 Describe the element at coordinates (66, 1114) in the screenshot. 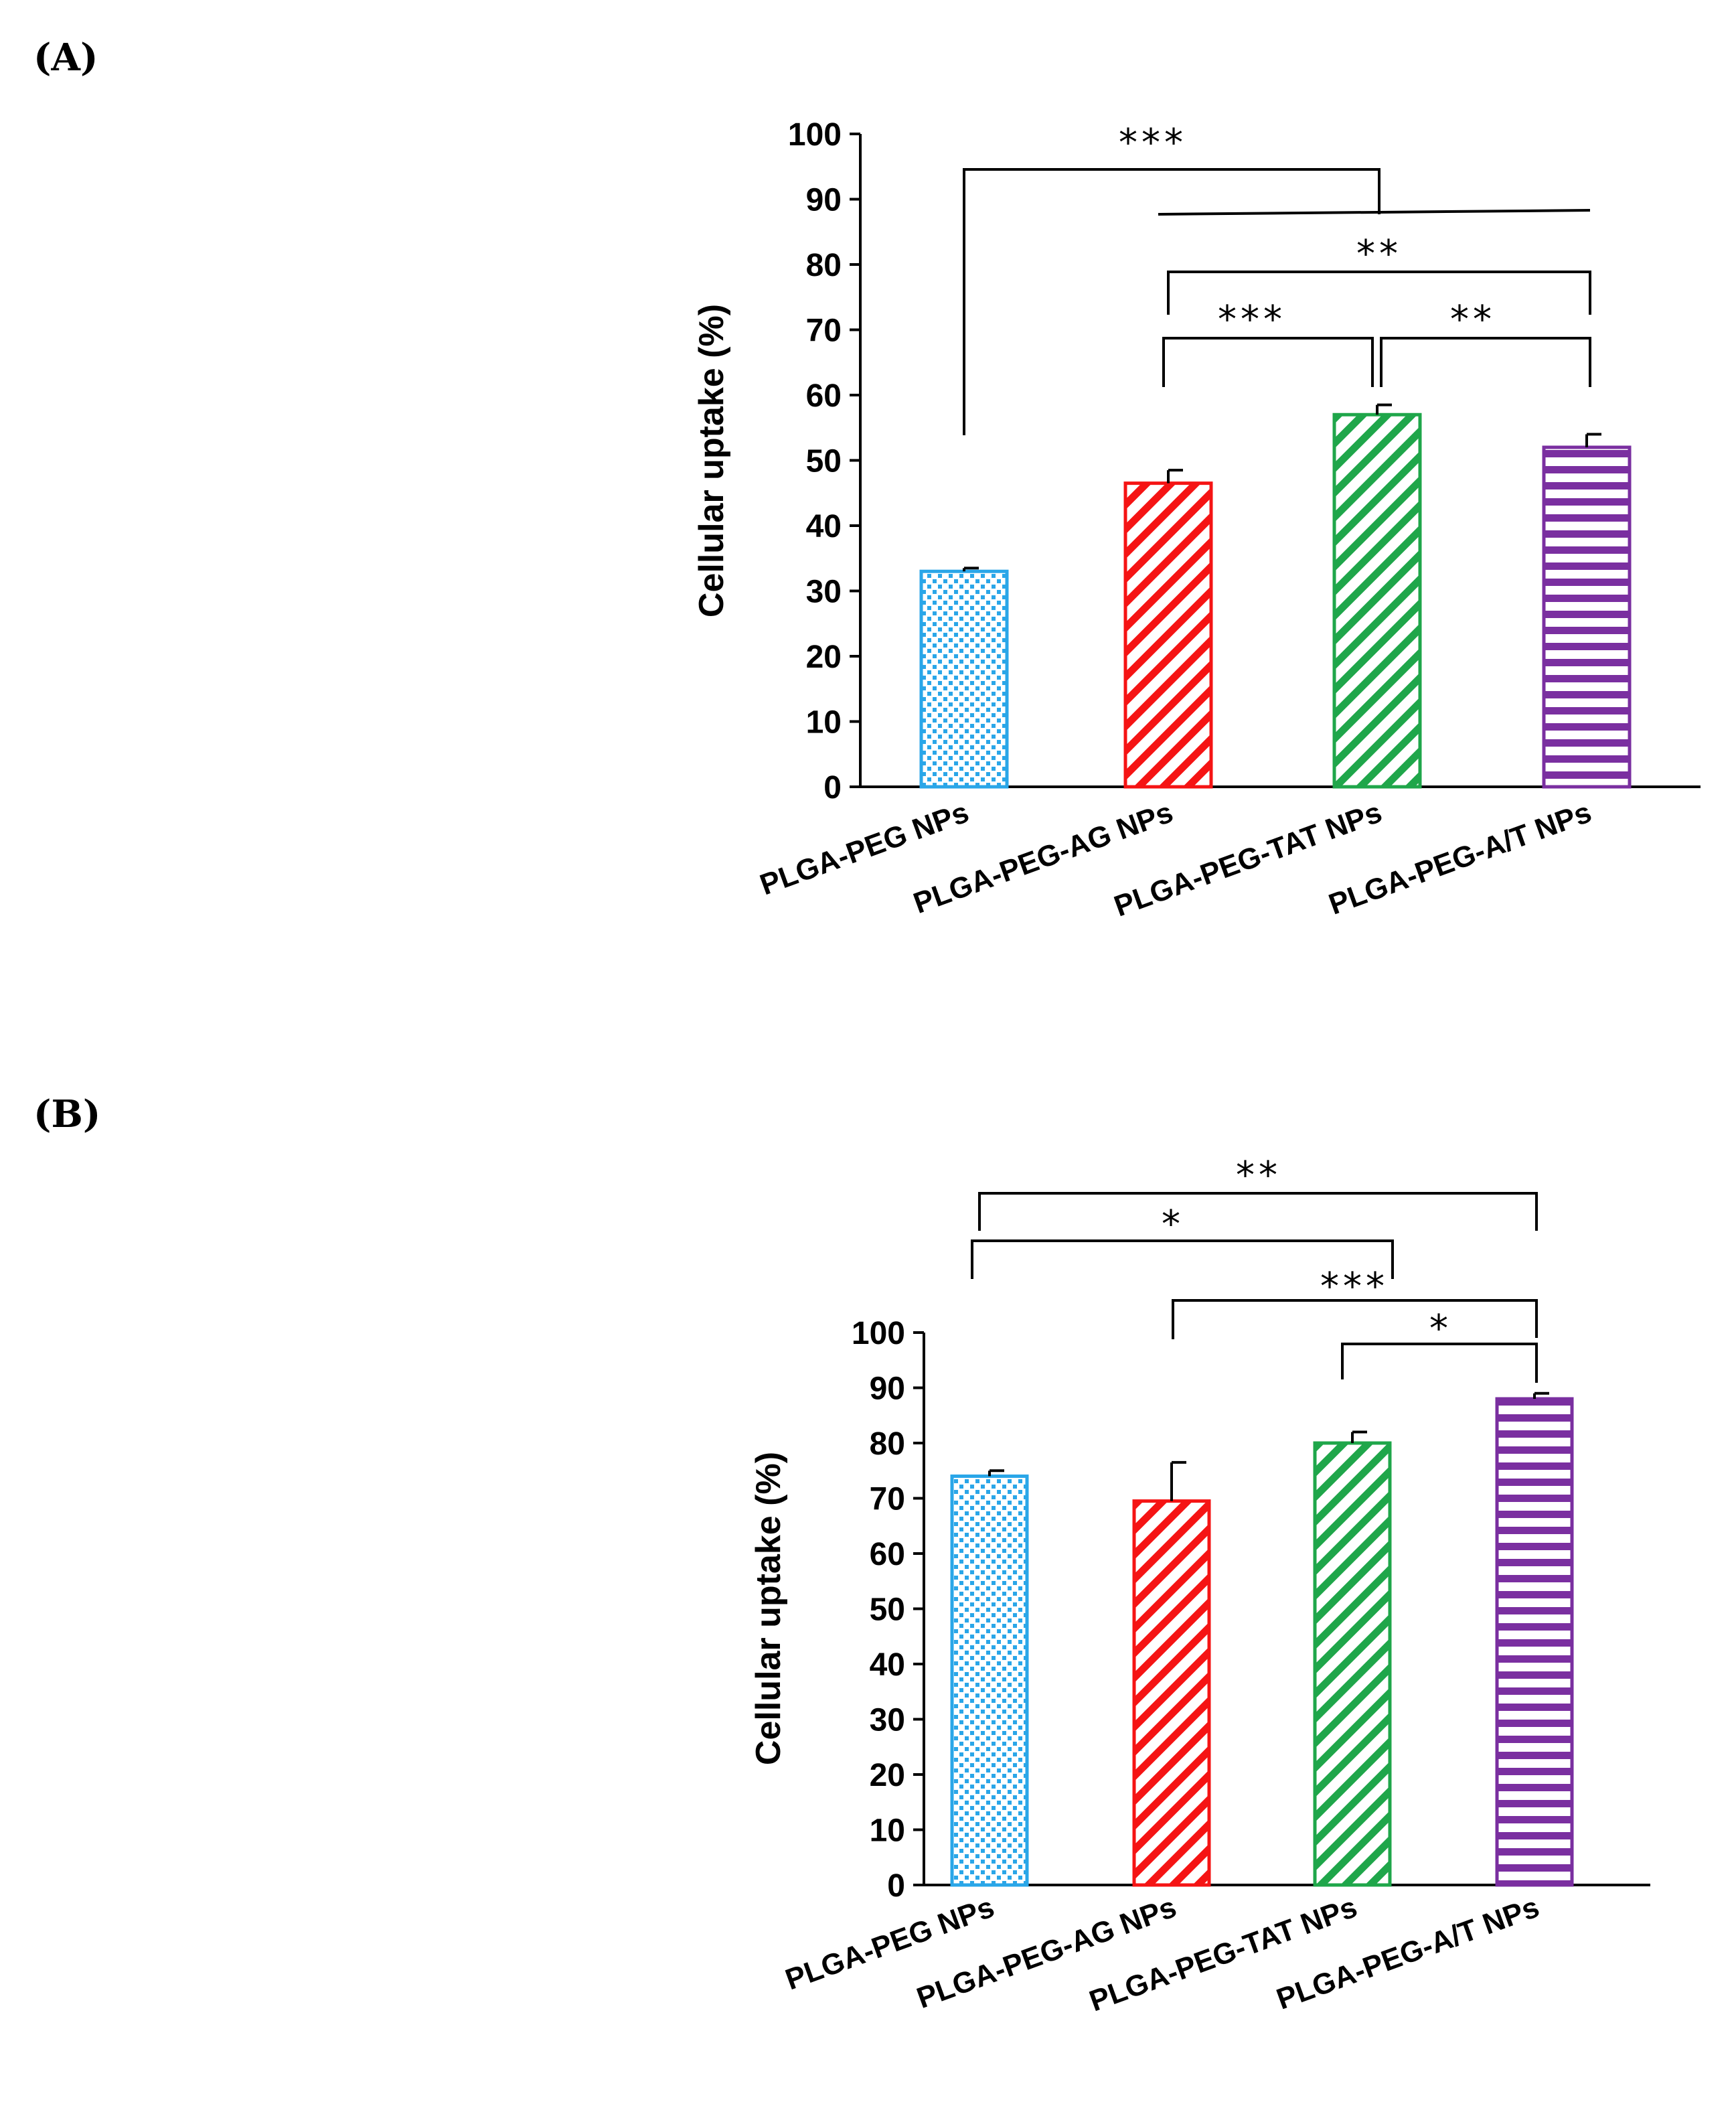

I see `panel-label: (B)` at that location.